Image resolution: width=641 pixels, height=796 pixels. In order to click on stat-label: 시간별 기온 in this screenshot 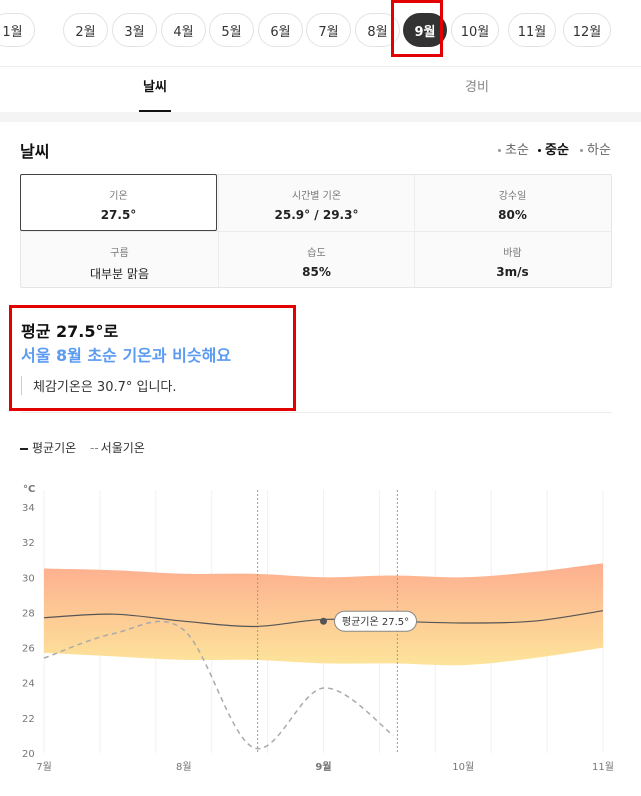, I will do `click(316, 196)`.